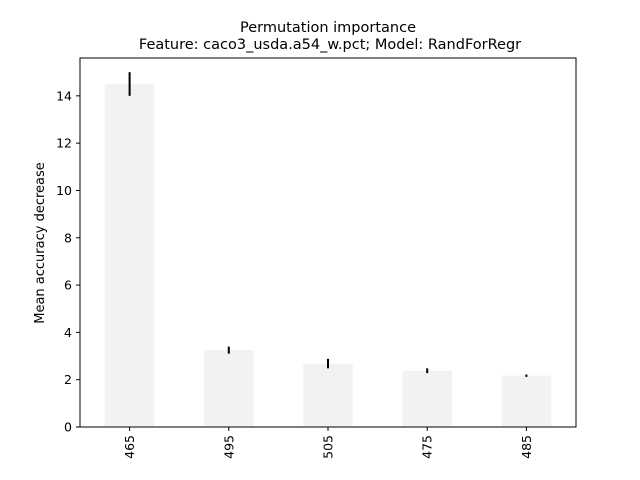 The width and height of the screenshot is (640, 480). What do you see at coordinates (64, 190) in the screenshot?
I see `y-tick-label-10: 10` at bounding box center [64, 190].